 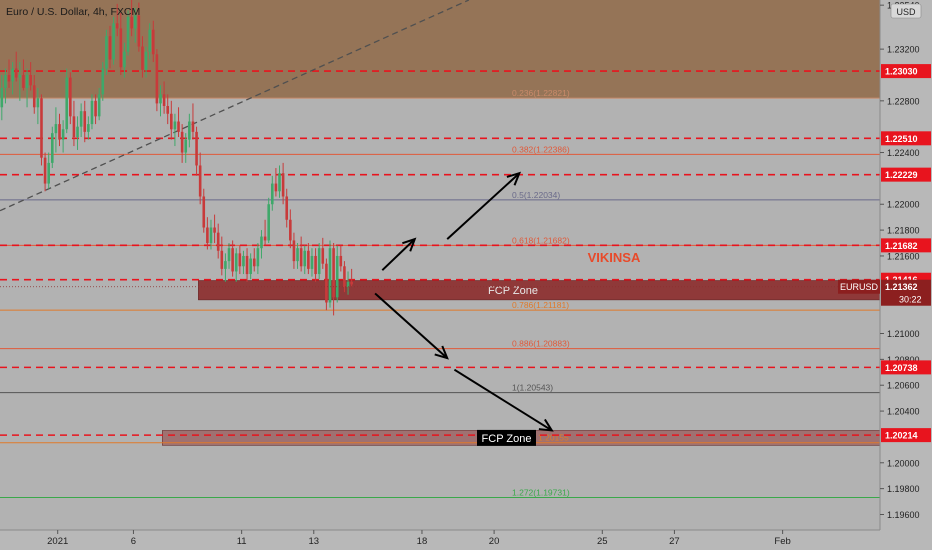 What do you see at coordinates (494, 541) in the screenshot?
I see `time-tick-label-5: 20` at bounding box center [494, 541].